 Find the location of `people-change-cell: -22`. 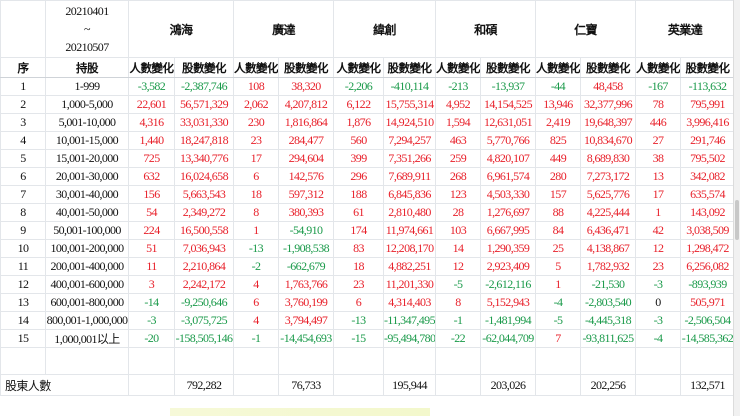

people-change-cell: -22 is located at coordinates (458, 338).